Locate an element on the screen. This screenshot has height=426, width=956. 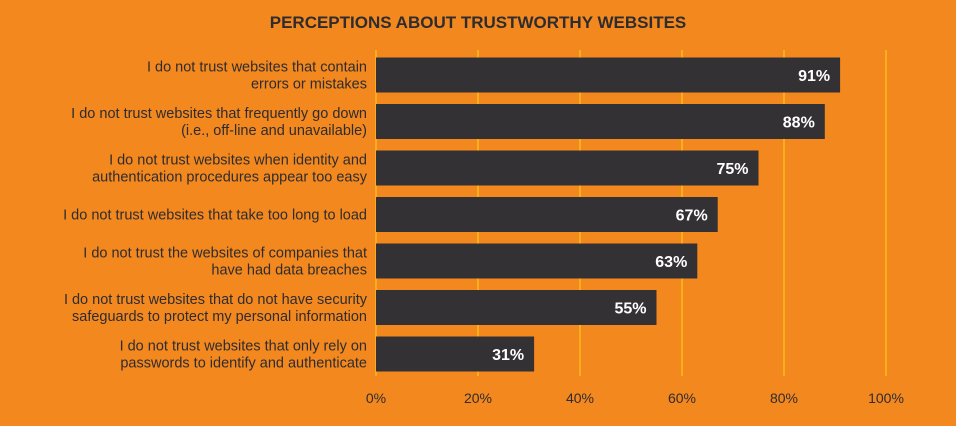
x-tick-label-100: 100% is located at coordinates (886, 398).